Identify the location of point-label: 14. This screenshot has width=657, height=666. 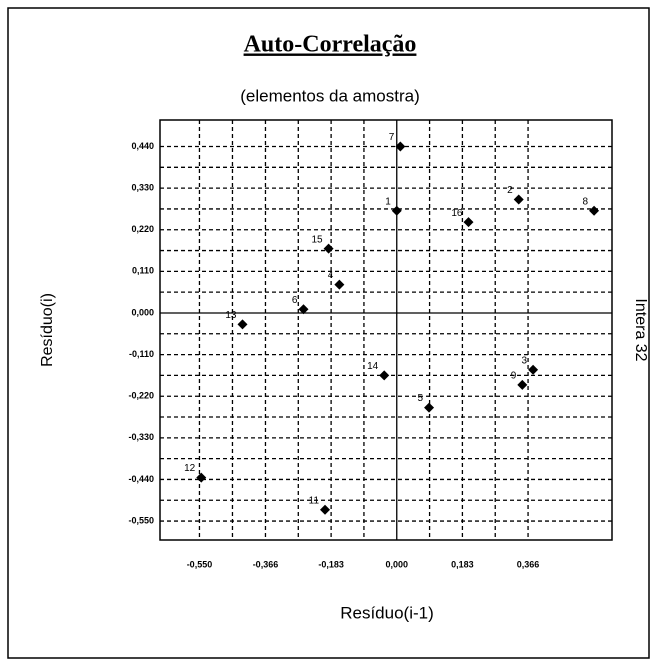
(373, 366).